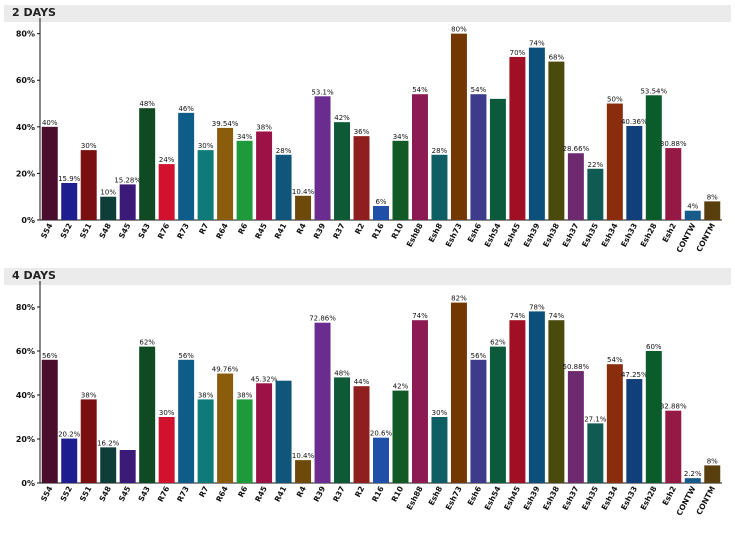  What do you see at coordinates (167, 413) in the screenshot?
I see `data-label: 30%` at bounding box center [167, 413].